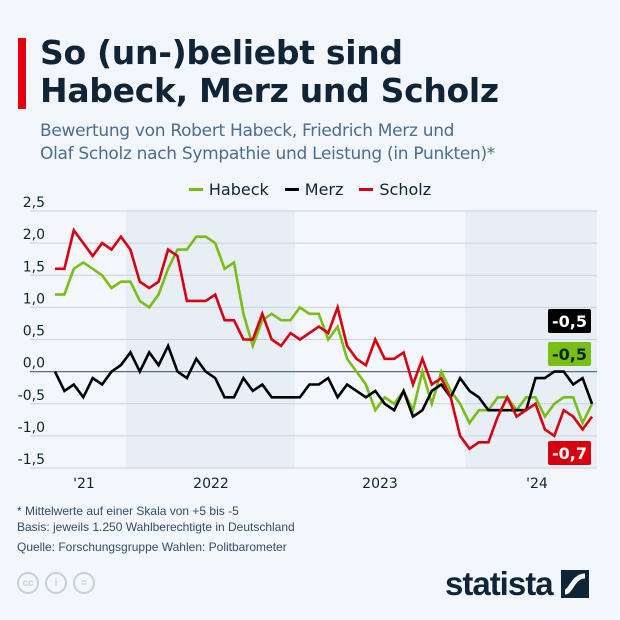  I want to click on y-tick-label: 1,5, so click(34, 267).